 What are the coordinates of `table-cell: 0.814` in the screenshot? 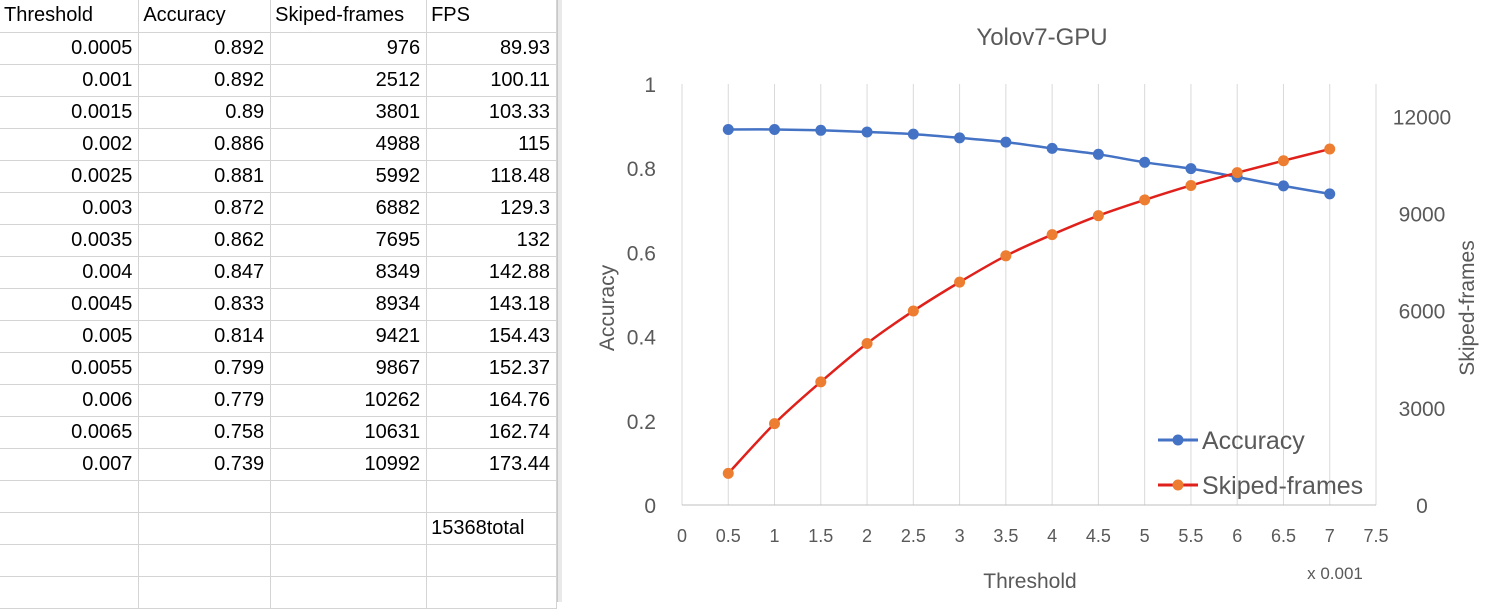 It's located at (205, 336).